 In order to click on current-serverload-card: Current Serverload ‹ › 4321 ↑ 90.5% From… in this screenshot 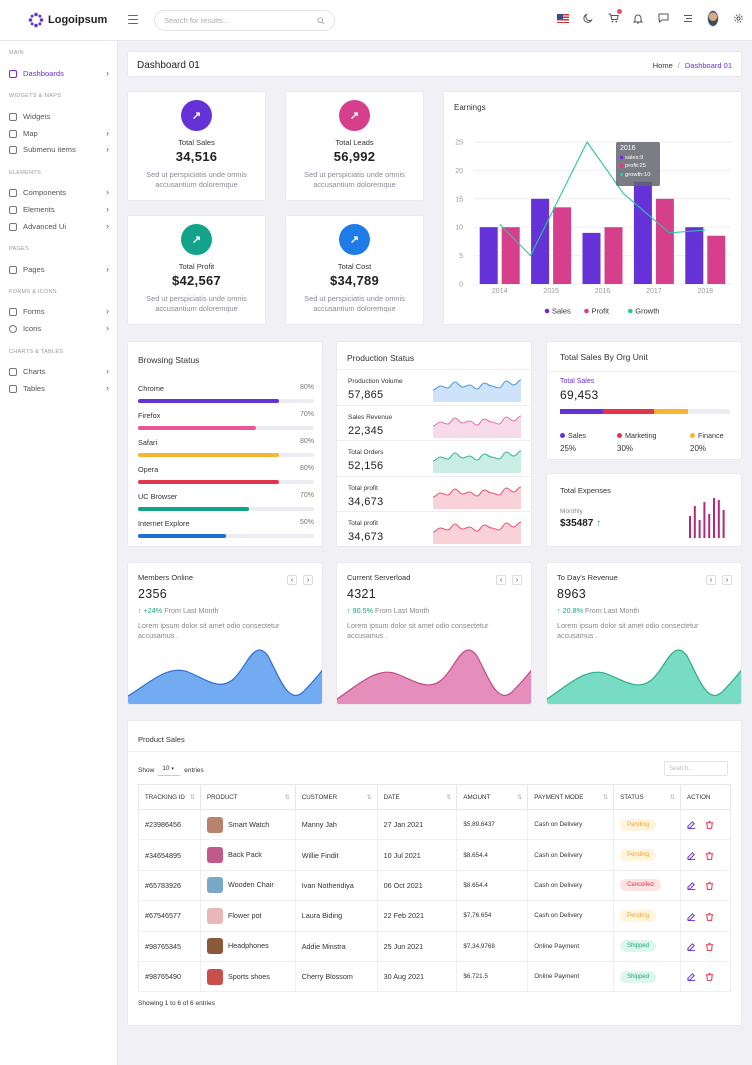, I will do `click(434, 633)`.